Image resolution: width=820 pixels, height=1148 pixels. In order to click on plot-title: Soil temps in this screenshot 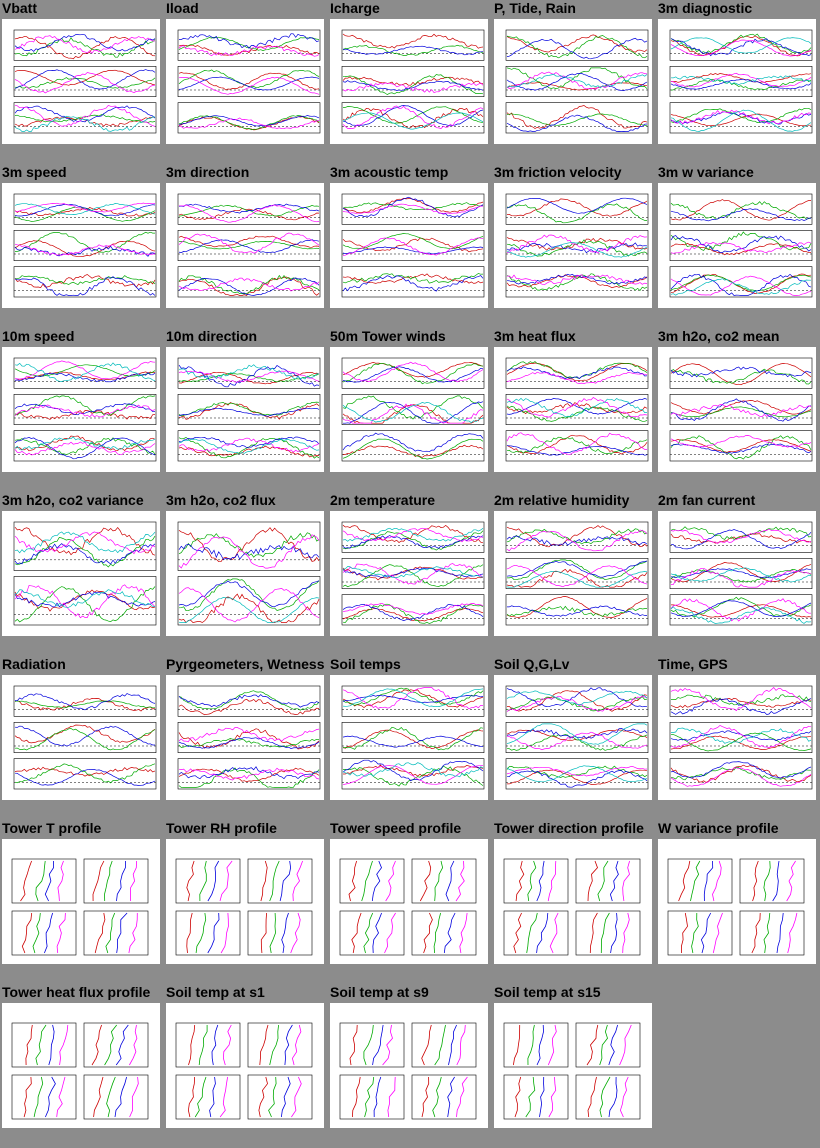, I will do `click(365, 664)`.